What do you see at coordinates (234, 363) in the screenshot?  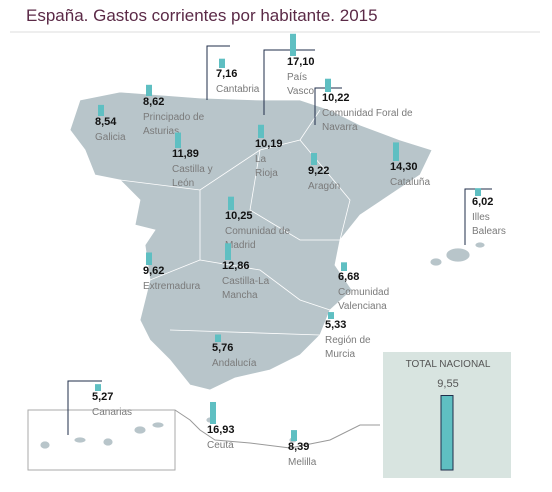 I see `region-name: Andalucía` at bounding box center [234, 363].